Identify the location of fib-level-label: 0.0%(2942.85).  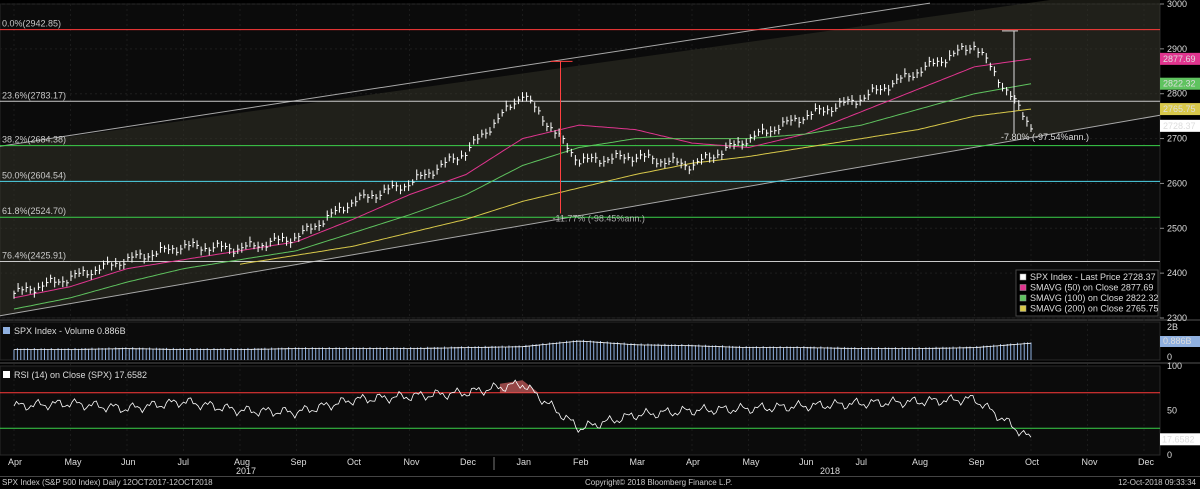
(31, 24).